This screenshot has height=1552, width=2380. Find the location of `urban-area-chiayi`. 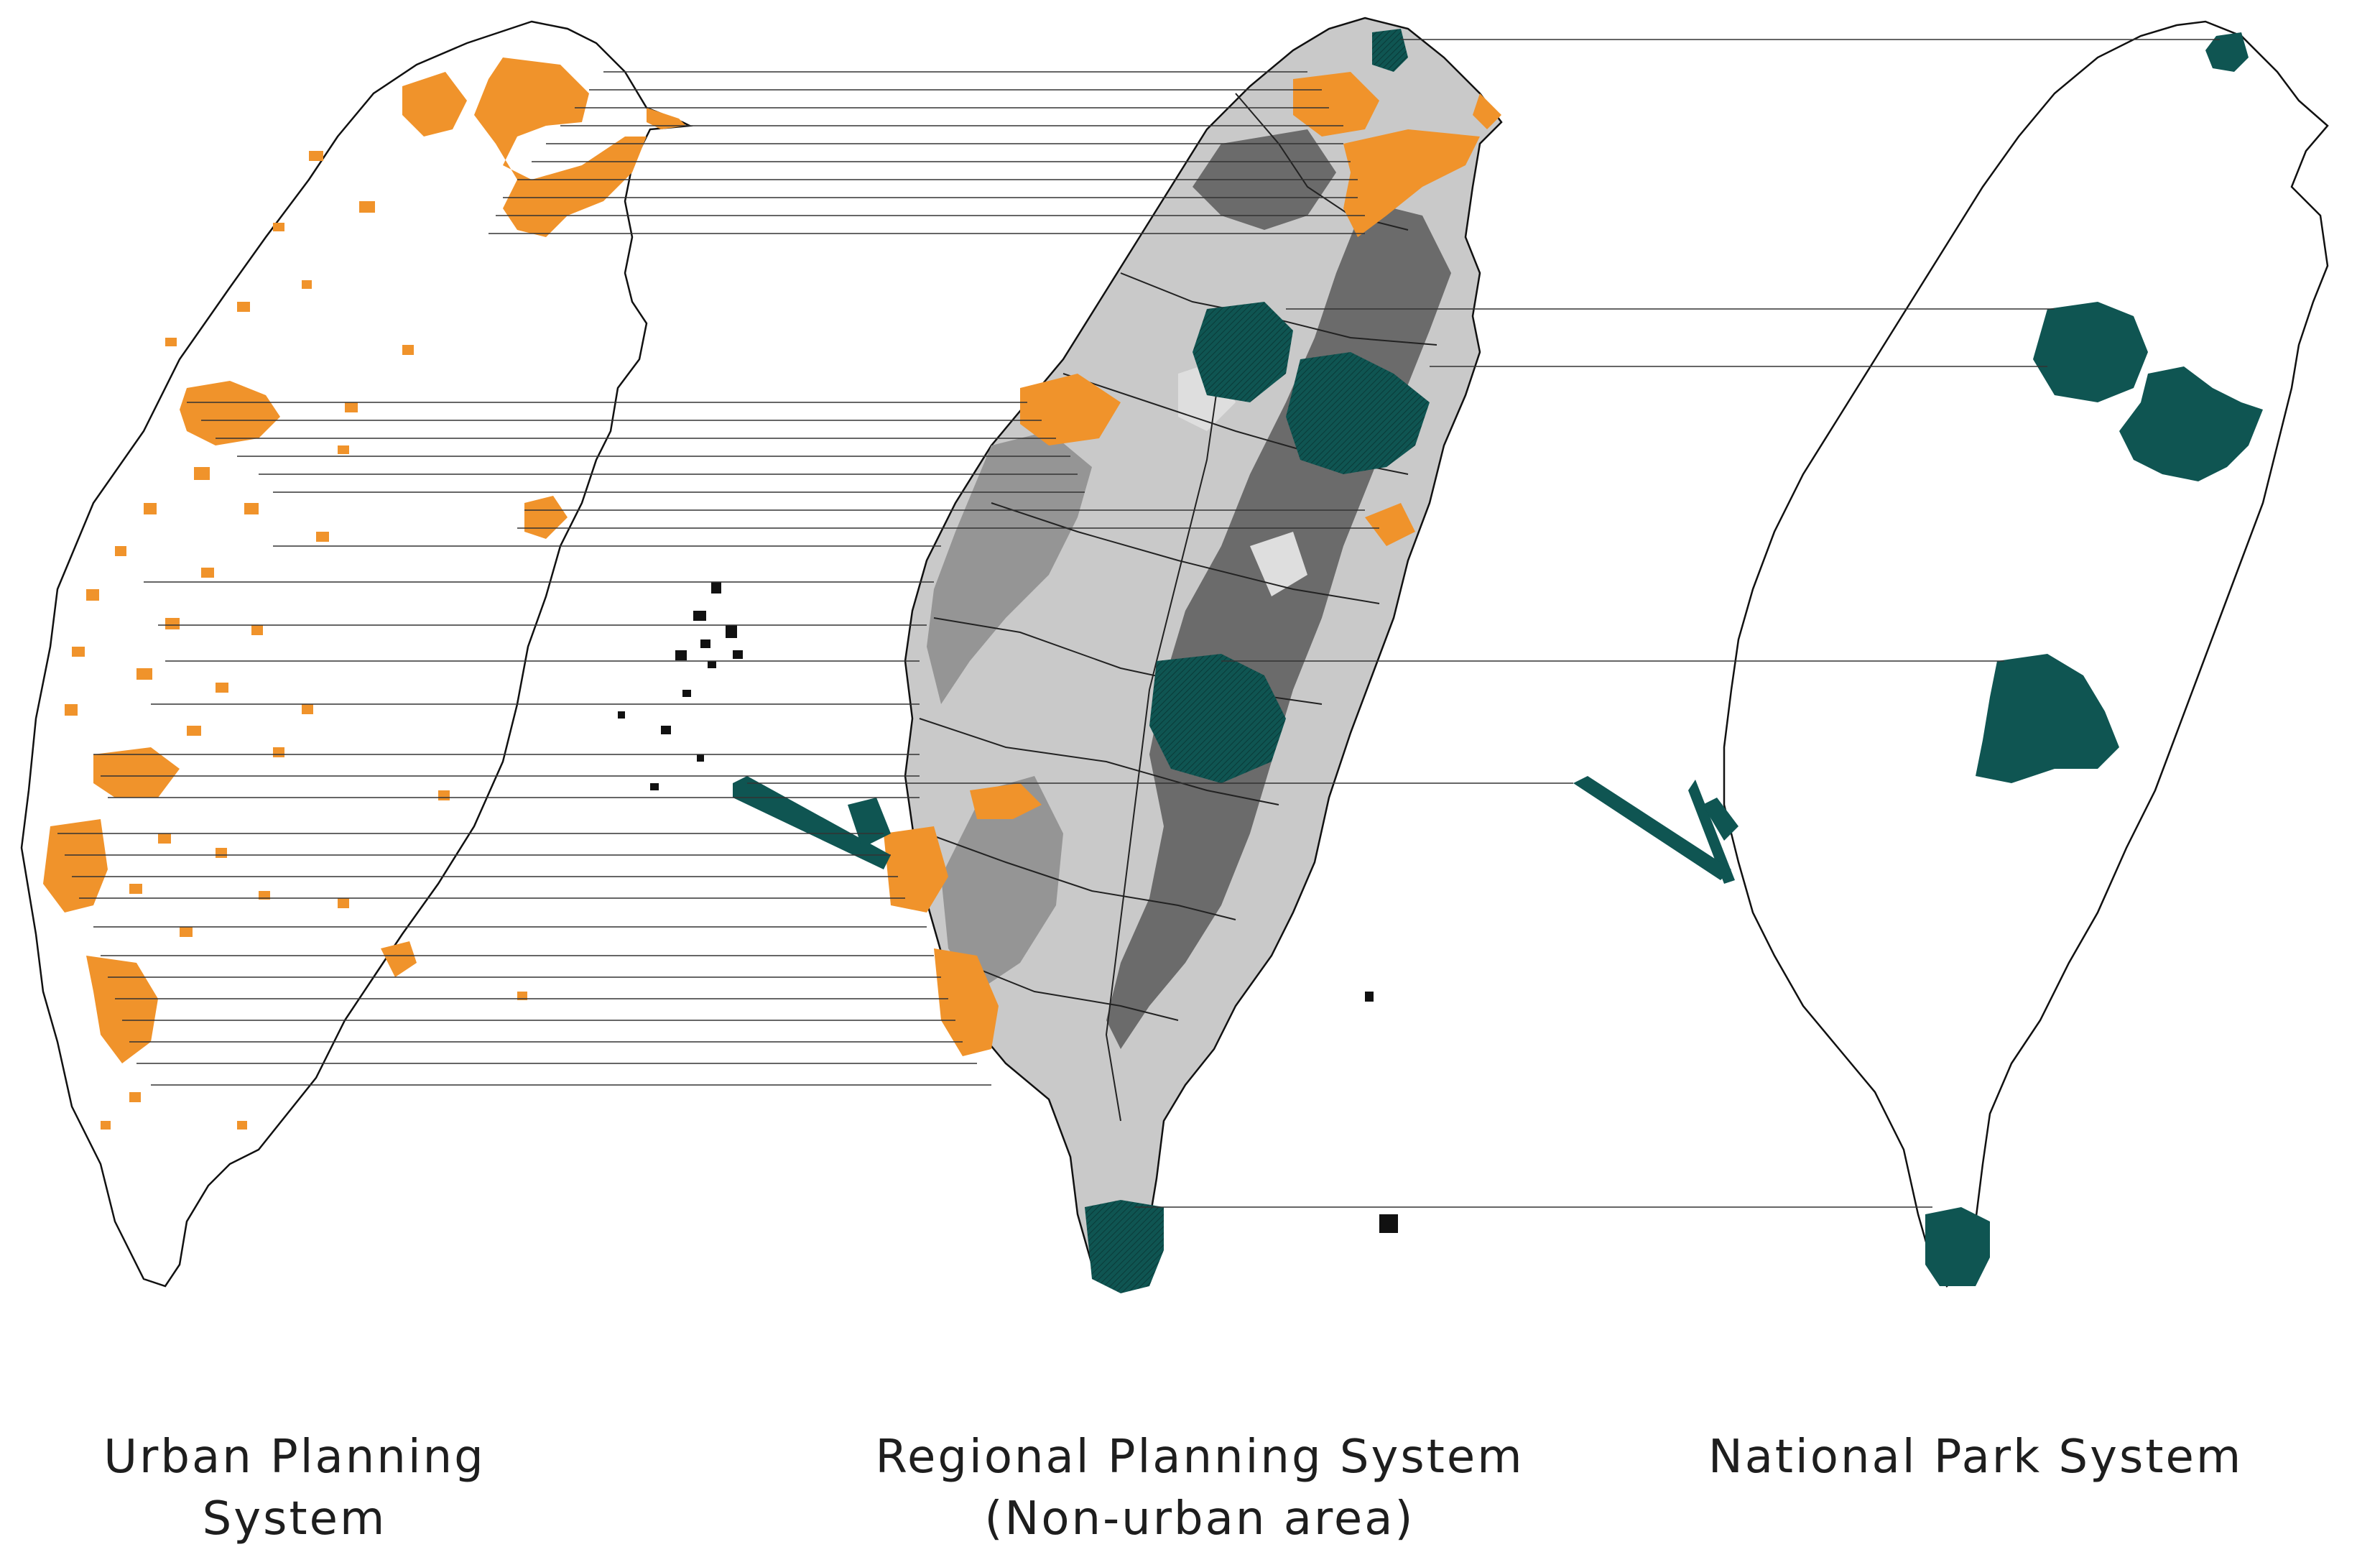

urban-area-chiayi is located at coordinates (136, 772).